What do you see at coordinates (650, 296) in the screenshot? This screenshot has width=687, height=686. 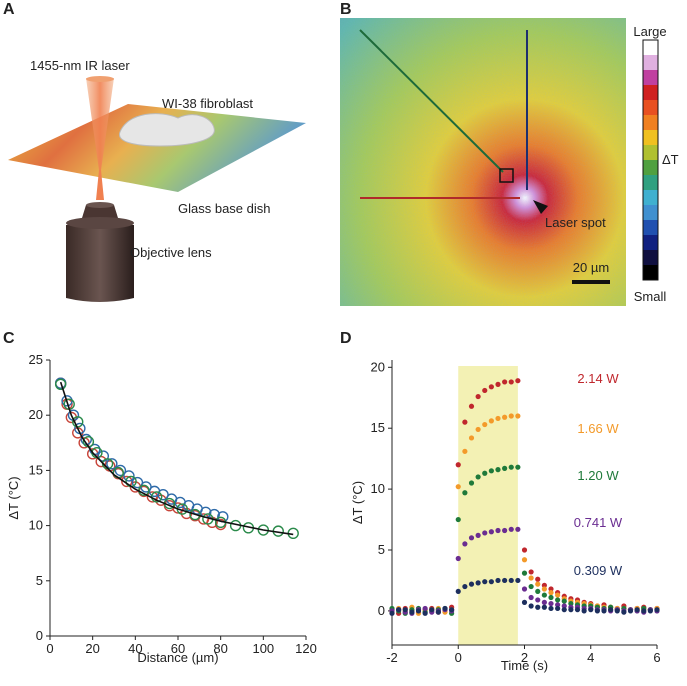 I see `label: Small` at bounding box center [650, 296].